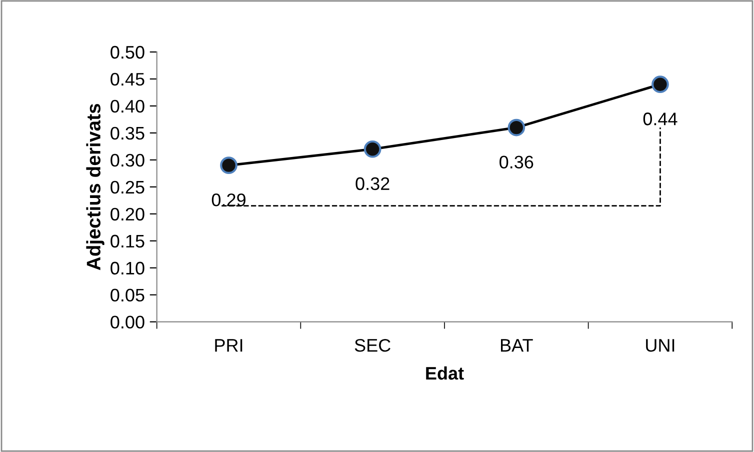 Image resolution: width=754 pixels, height=452 pixels. Describe the element at coordinates (127, 295) in the screenshot. I see `y-tick-label: 0.05` at that location.